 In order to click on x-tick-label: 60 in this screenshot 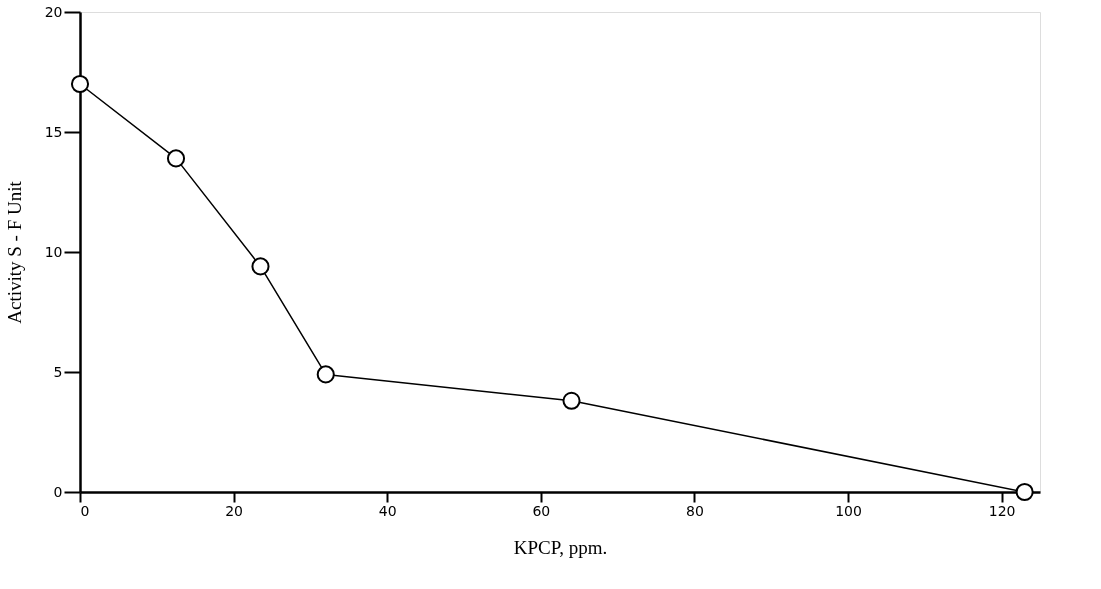, I will do `click(541, 510)`.